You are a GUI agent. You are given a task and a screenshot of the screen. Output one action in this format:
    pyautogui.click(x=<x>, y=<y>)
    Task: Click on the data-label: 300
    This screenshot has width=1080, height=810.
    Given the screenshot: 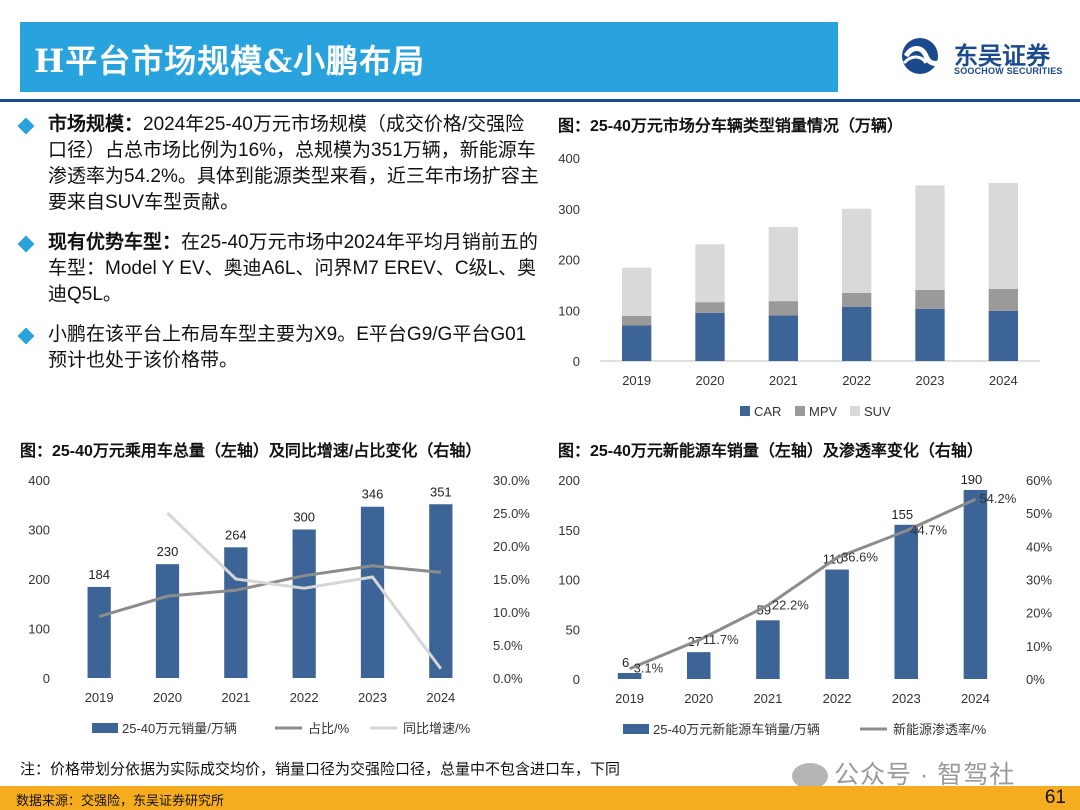 What is the action you would take?
    pyautogui.click(x=304, y=517)
    